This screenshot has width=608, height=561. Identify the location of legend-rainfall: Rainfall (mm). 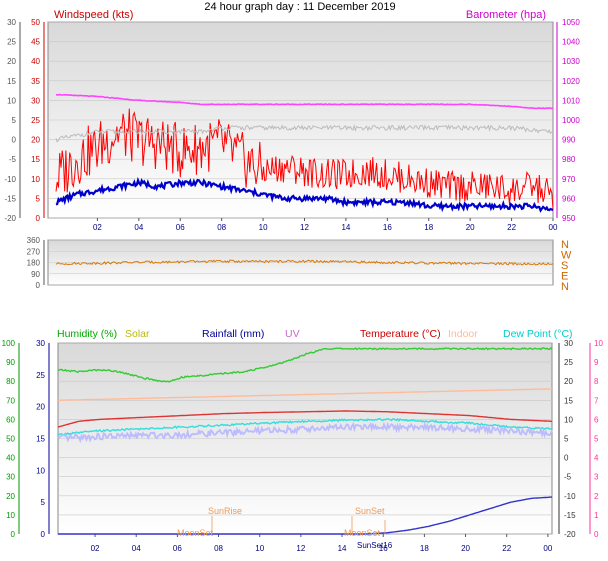
(233, 334).